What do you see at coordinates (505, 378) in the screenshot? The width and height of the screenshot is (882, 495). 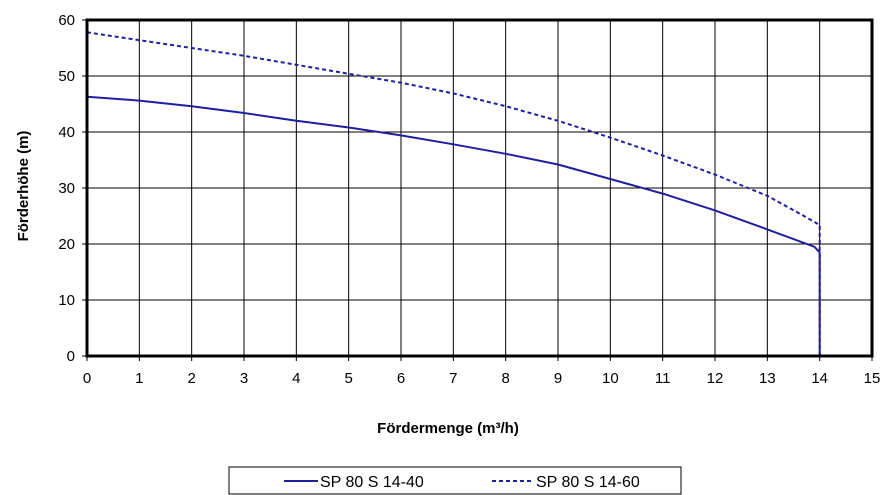 I see `x-tick-label: 8` at bounding box center [505, 378].